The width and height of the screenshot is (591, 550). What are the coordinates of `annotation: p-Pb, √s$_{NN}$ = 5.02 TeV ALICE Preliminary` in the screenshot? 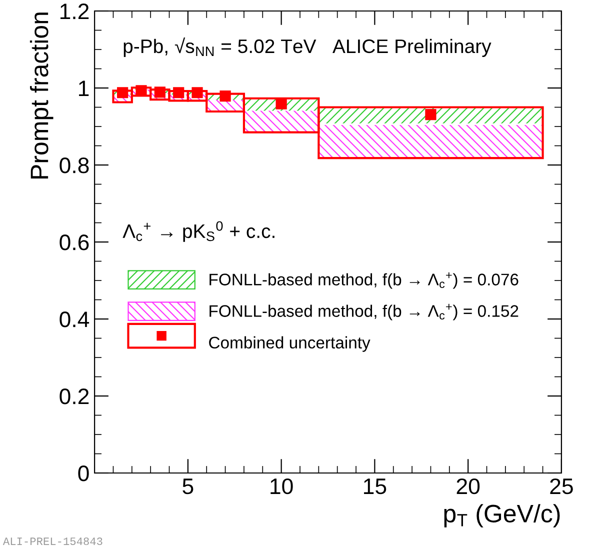 It's located at (308, 47).